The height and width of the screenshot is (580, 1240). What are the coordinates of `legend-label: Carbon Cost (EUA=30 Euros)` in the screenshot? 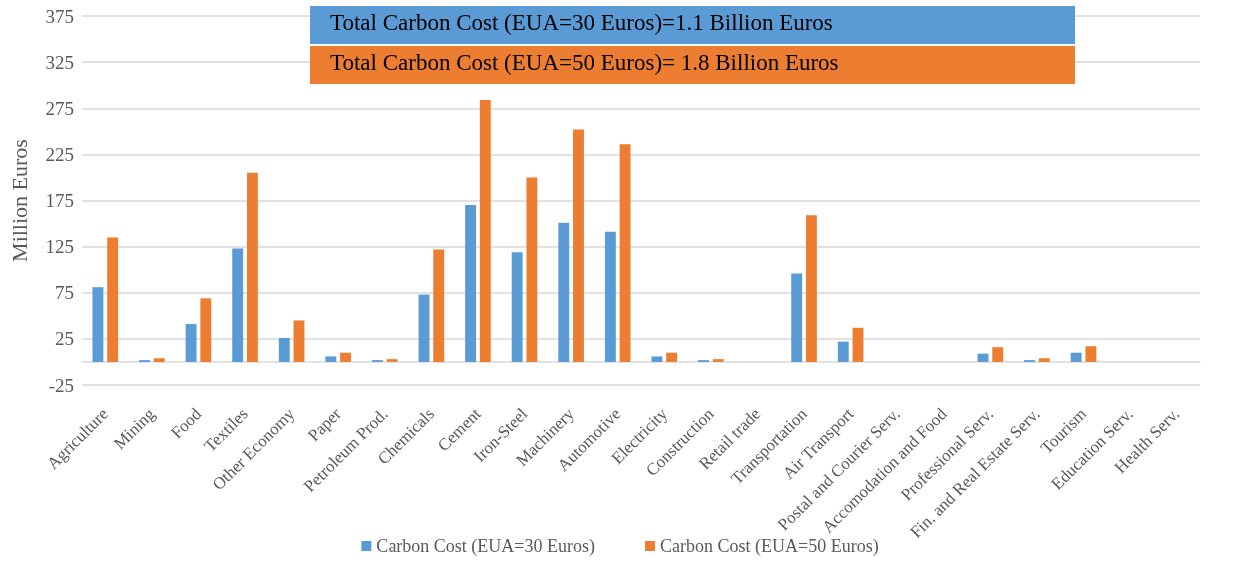 It's located at (486, 546).